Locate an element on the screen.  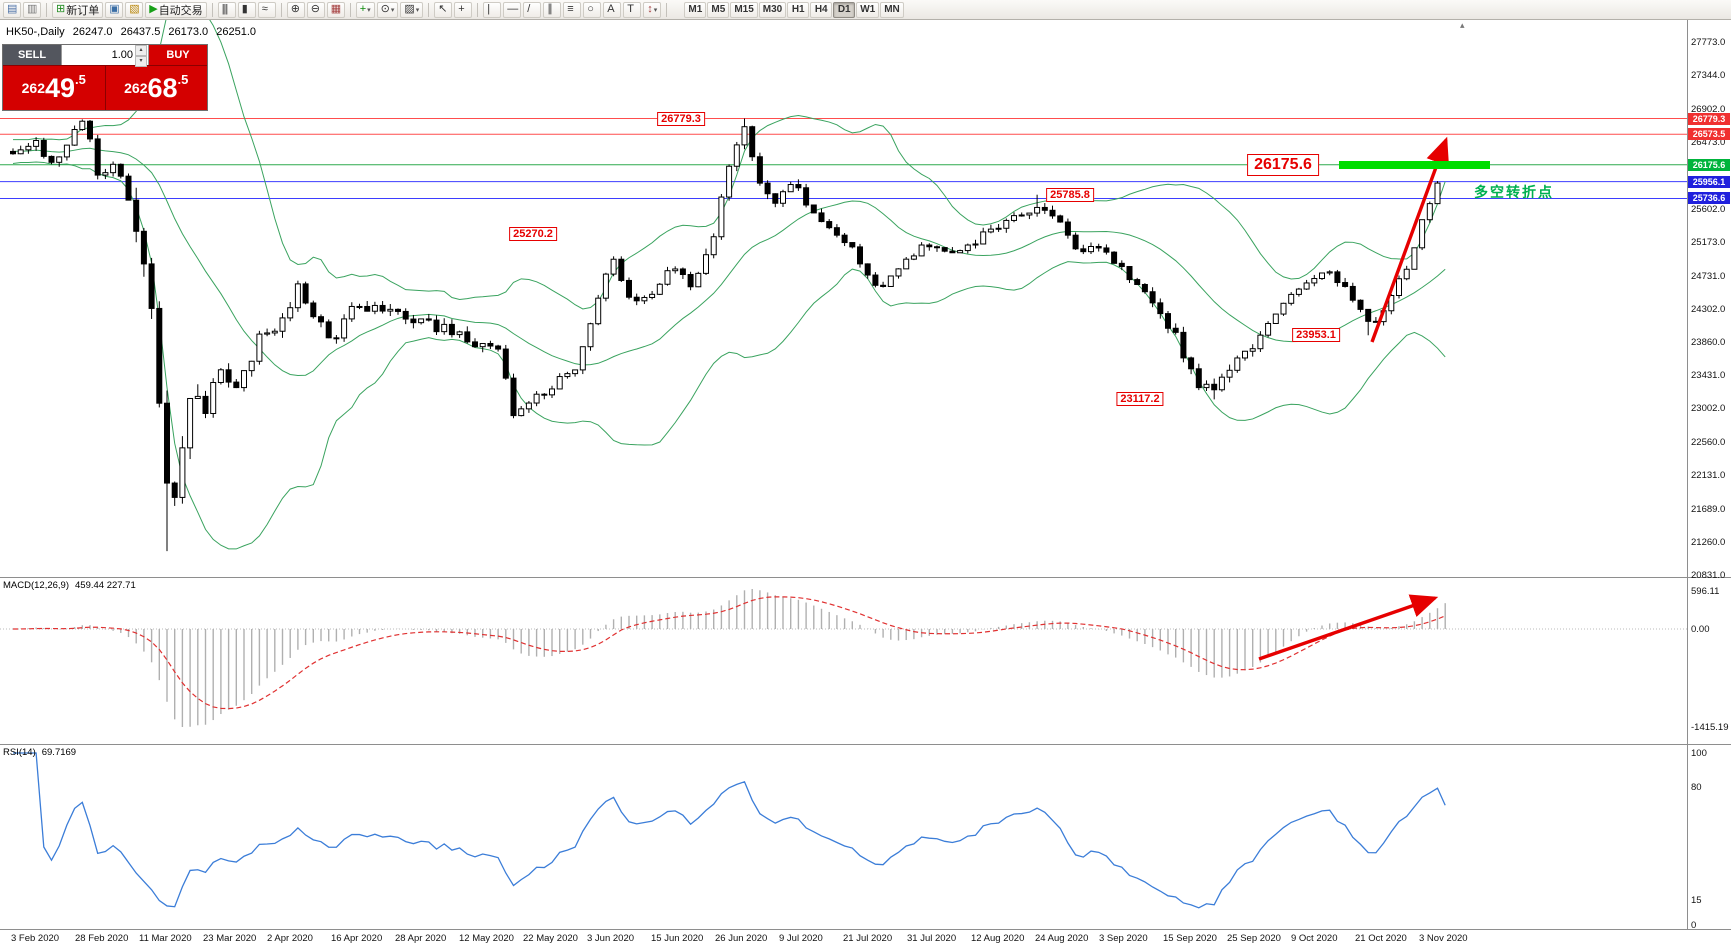
date-label: 25 Sep 2020 is located at coordinates (1254, 938).